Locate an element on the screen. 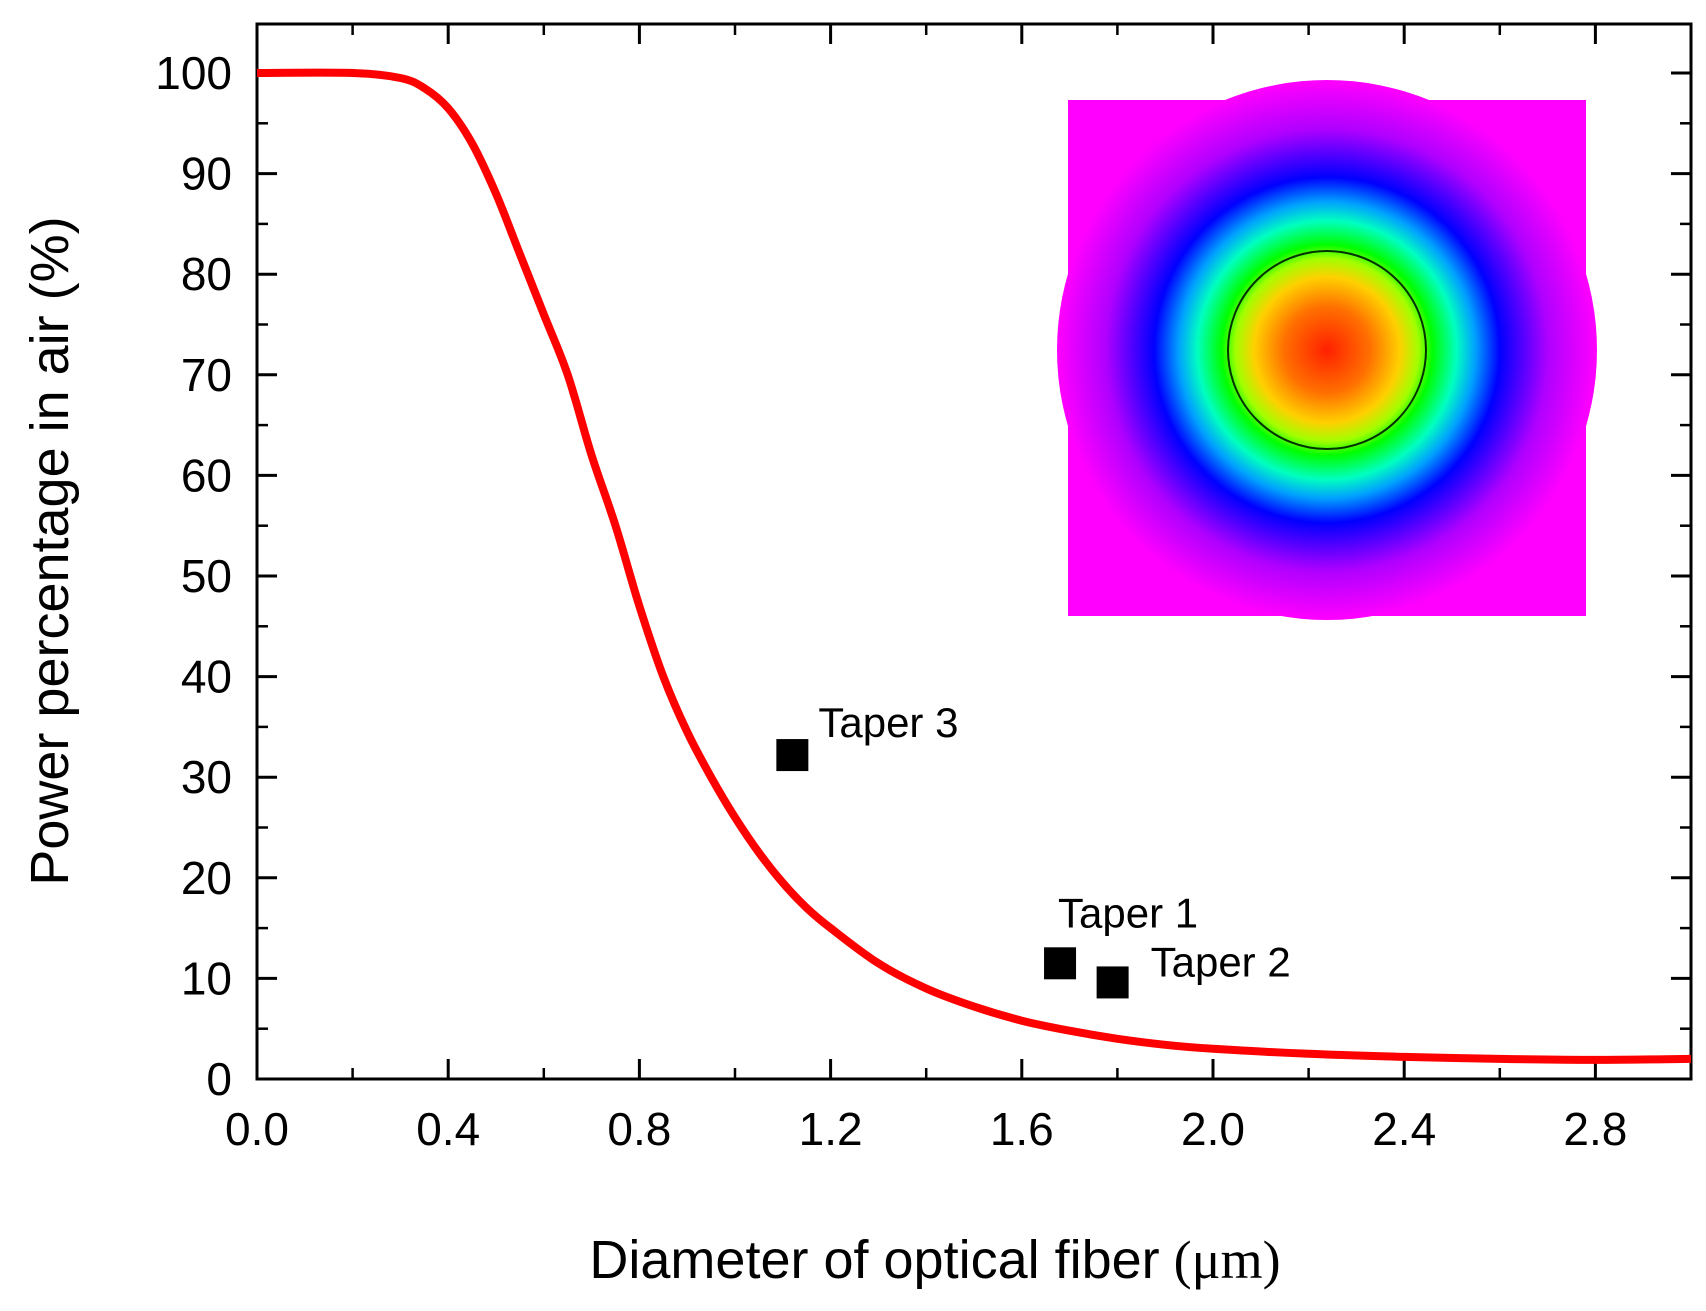 This screenshot has width=1706, height=1311. x-tick-label: 2.4 is located at coordinates (1404, 1129).